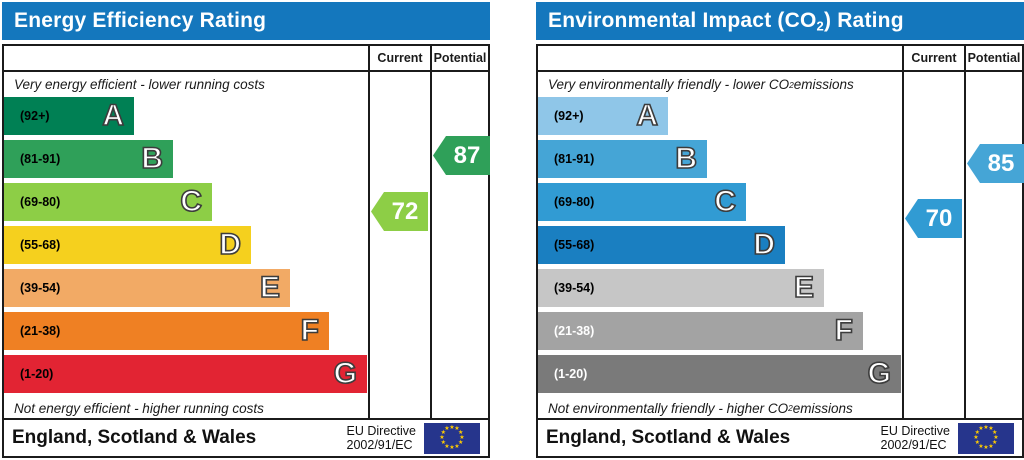 The height and width of the screenshot is (460, 1024). Describe the element at coordinates (915, 437) in the screenshot. I see `eu-directive-label: EU Directive 2002/91/EC` at that location.